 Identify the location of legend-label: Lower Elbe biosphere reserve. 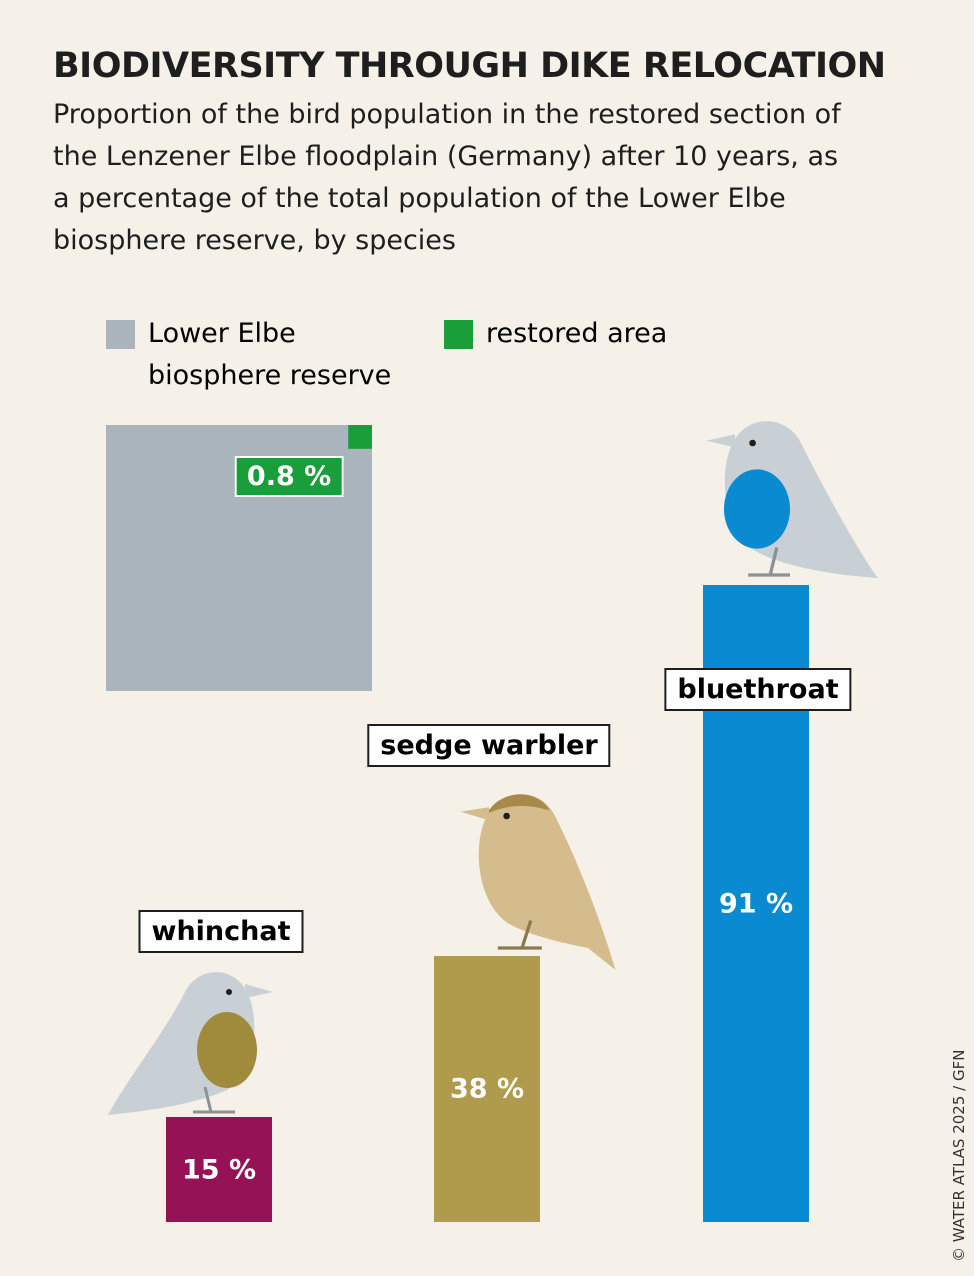
(270, 354).